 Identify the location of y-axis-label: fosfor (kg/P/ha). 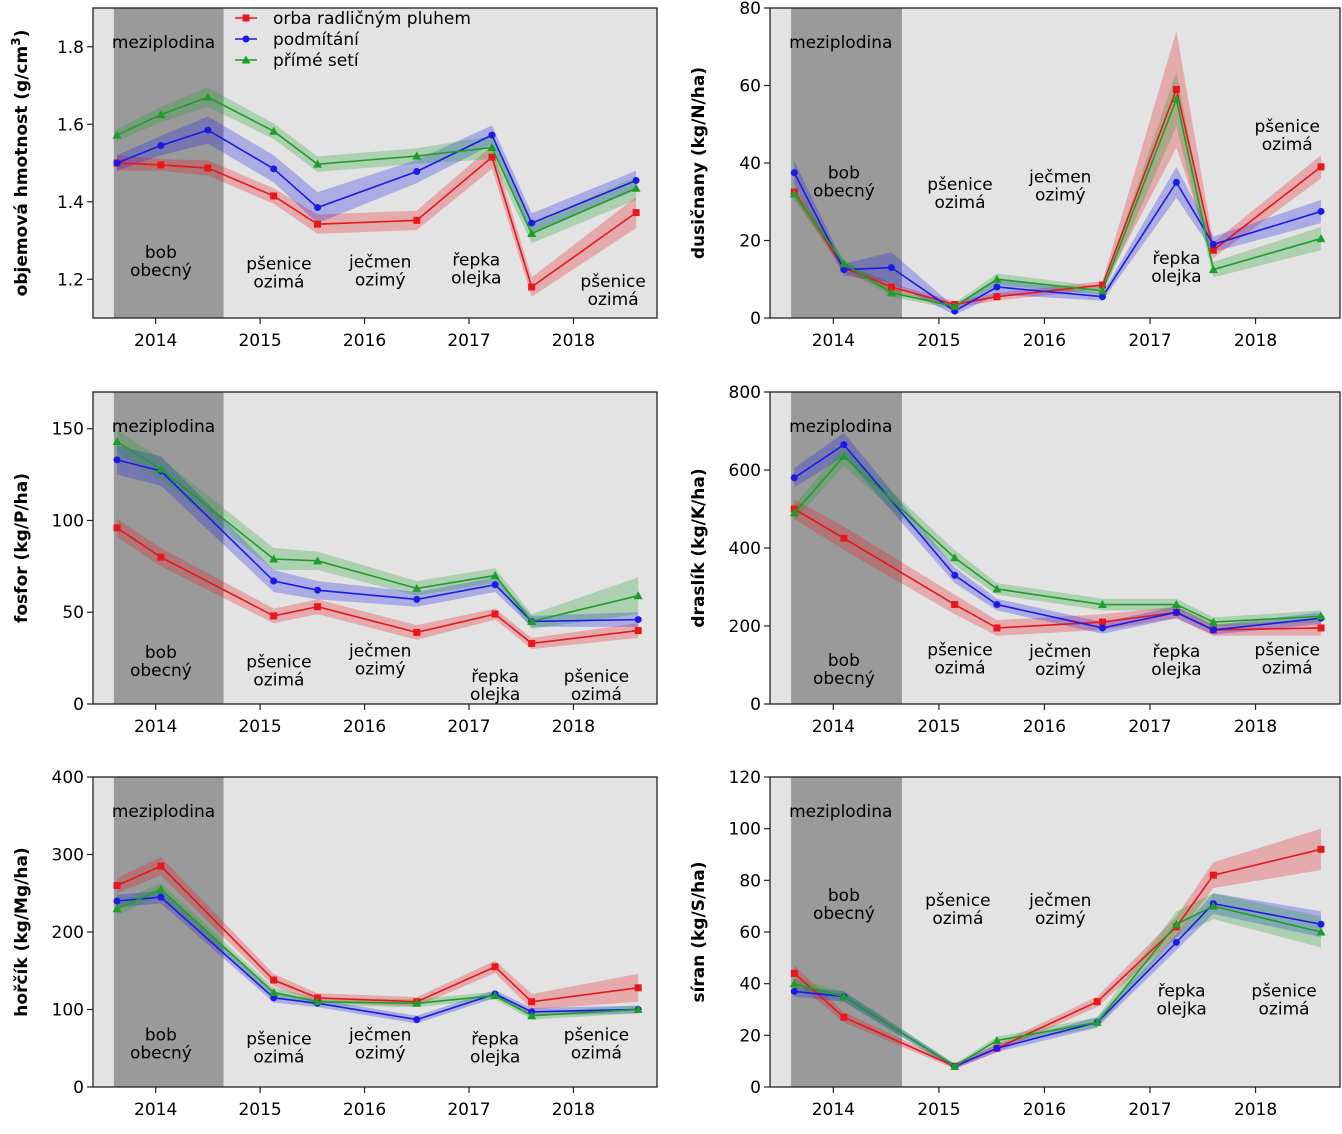
(22, 548).